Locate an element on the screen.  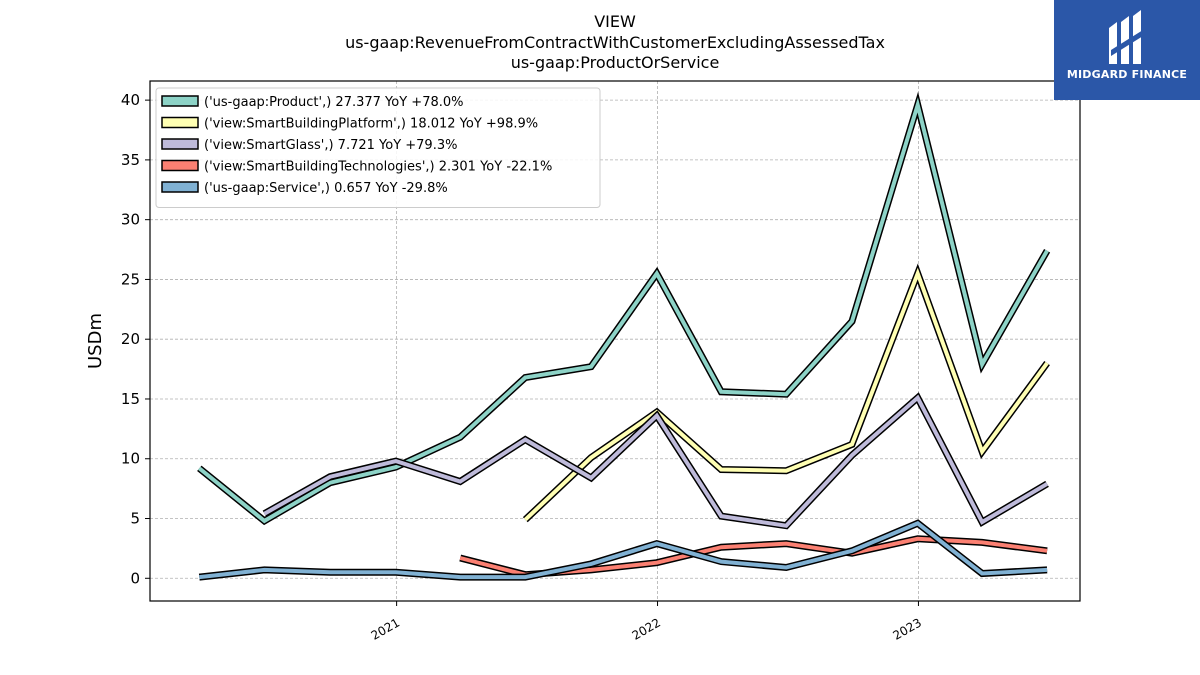
x-axis-ticks: 2021 2022 2023 is located at coordinates (646, 622).